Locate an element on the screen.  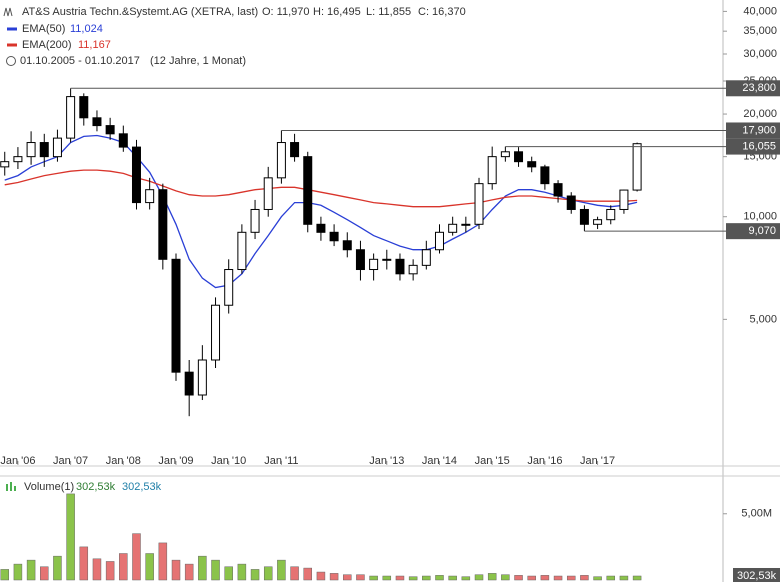
volume-label: Volume(1) is located at coordinates (49, 487).